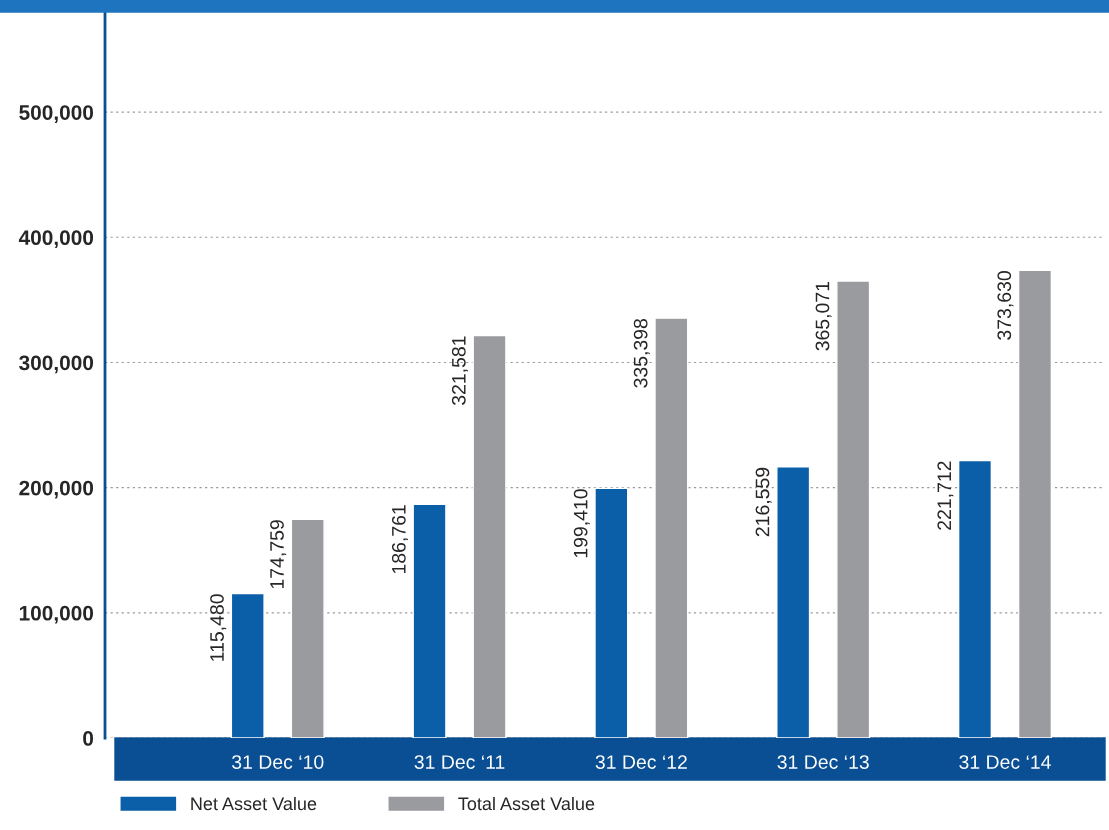 Image resolution: width=1109 pixels, height=830 pixels. I want to click on legend-label: Total Asset Value, so click(526, 803).